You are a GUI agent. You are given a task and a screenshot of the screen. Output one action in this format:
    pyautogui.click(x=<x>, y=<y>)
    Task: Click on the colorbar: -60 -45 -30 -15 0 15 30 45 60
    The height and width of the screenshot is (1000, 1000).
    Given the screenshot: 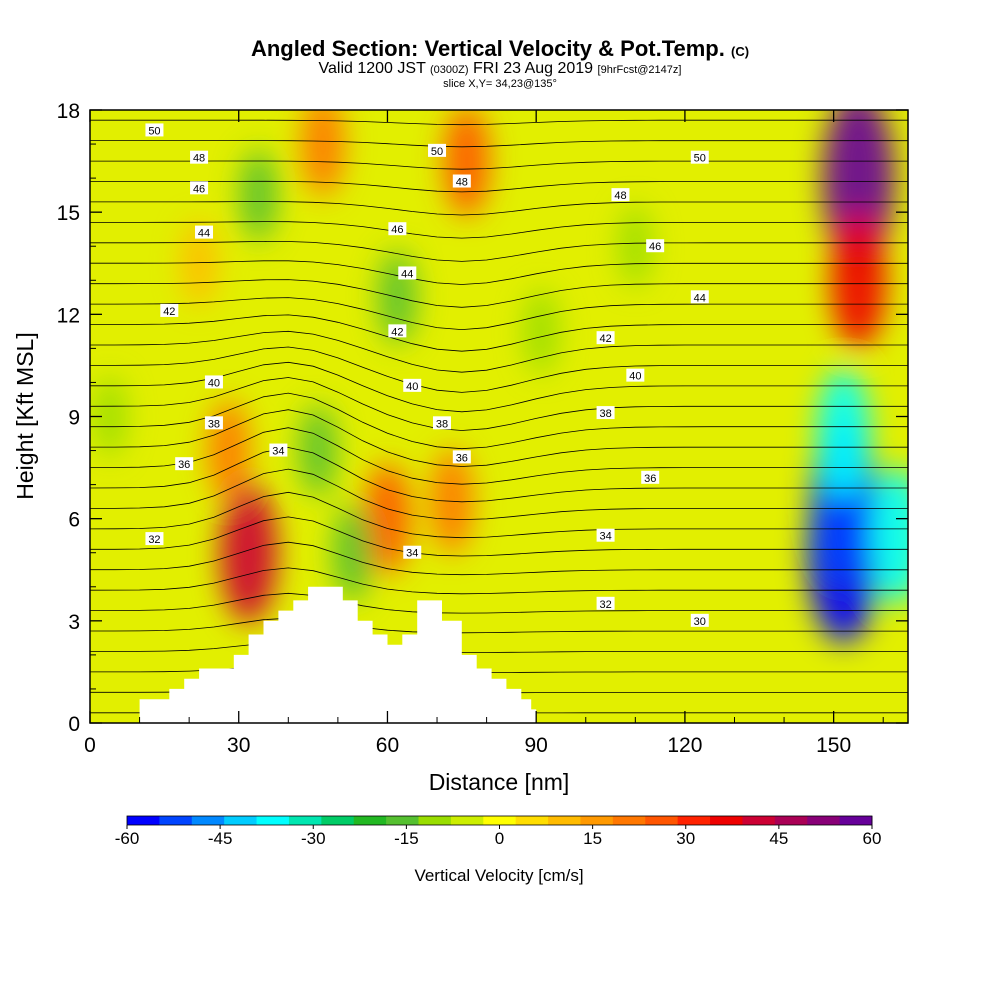 What is the action you would take?
    pyautogui.click(x=498, y=831)
    